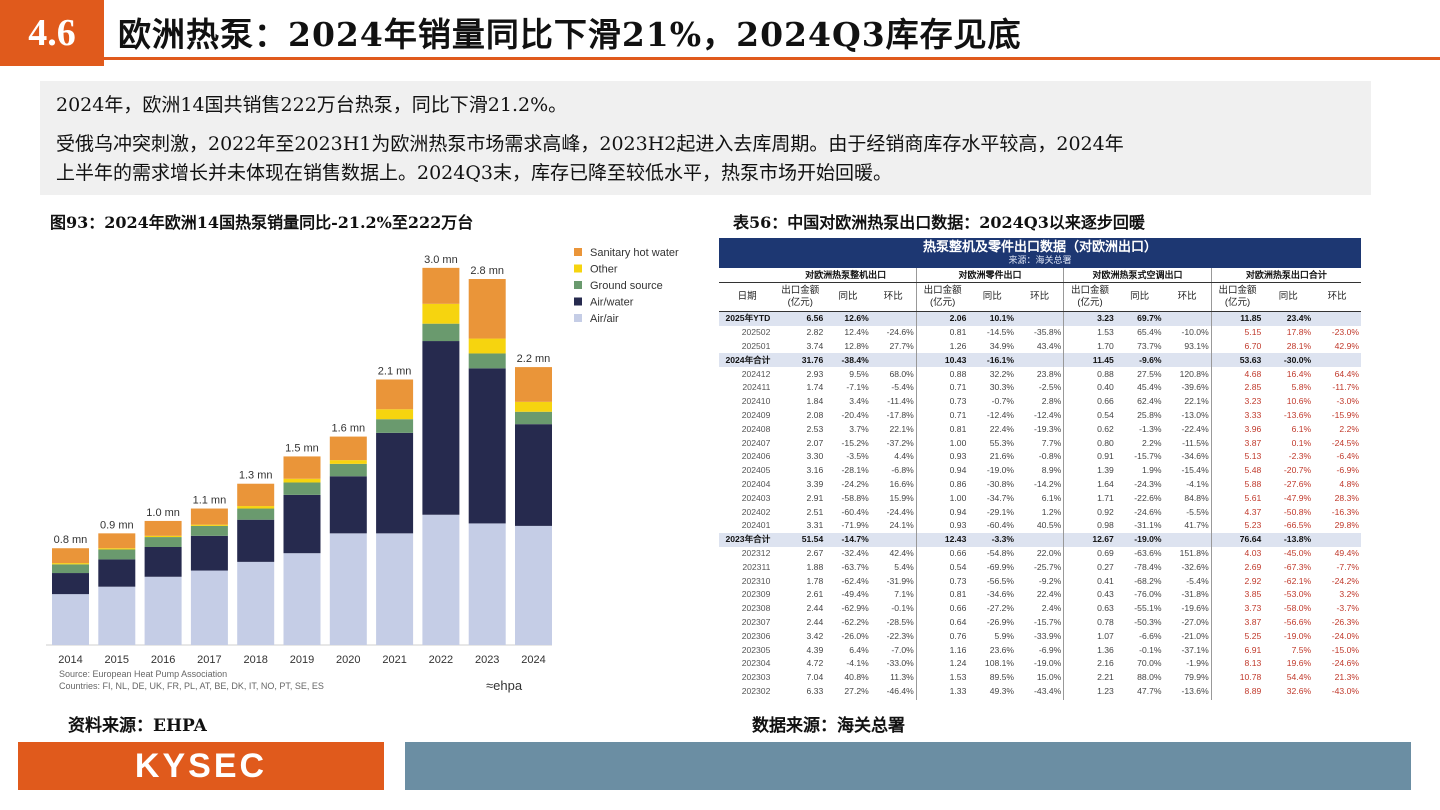 The width and height of the screenshot is (1440, 810). Describe the element at coordinates (958, 594) in the screenshot. I see `table-cell: 0.81` at that location.